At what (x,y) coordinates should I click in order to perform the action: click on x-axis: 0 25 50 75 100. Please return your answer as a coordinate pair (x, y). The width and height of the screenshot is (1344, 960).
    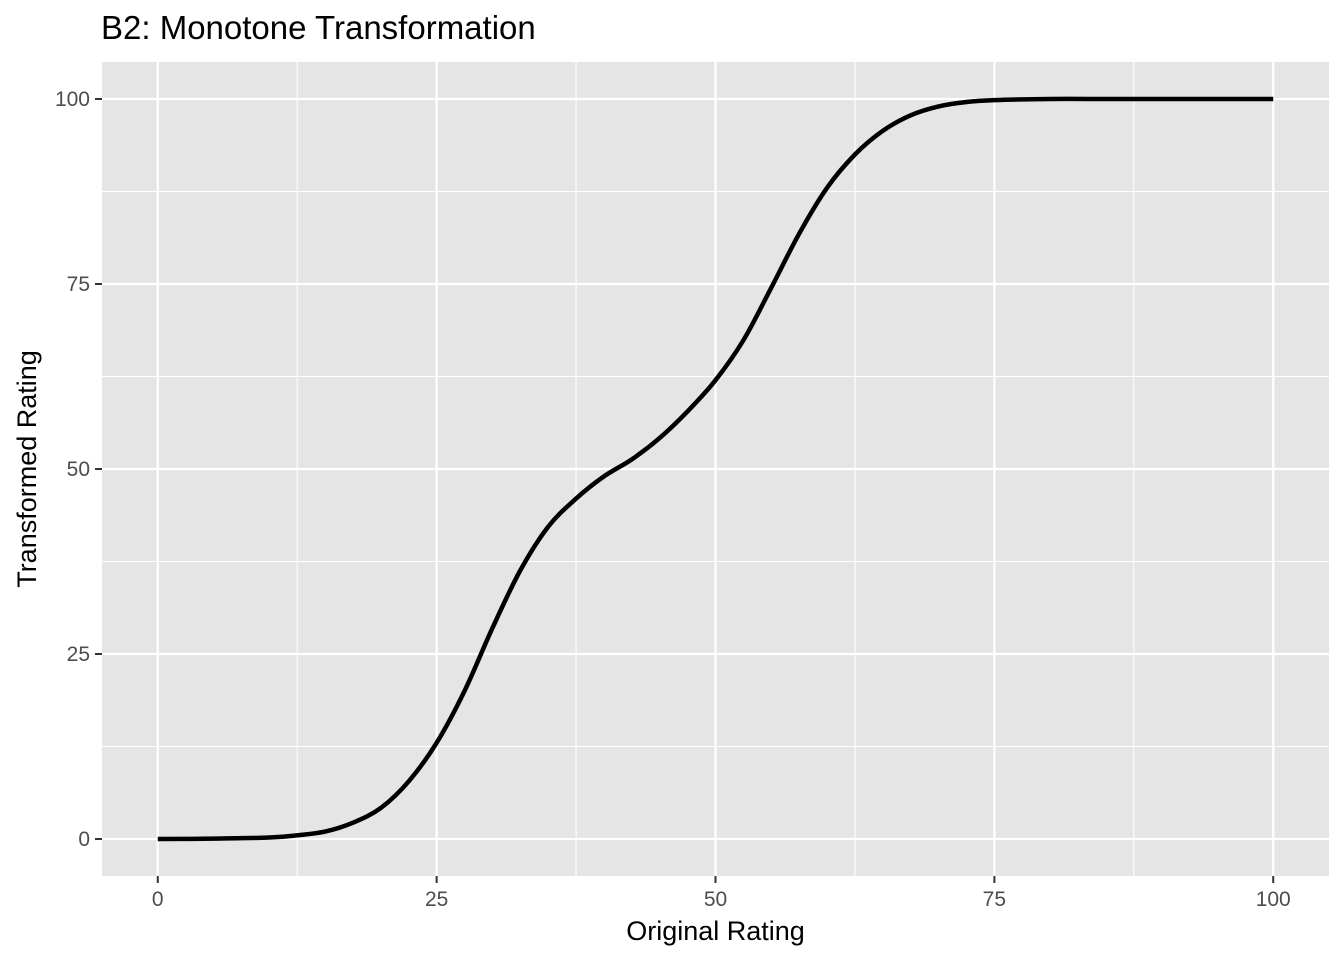
    Looking at the image, I should click on (721, 893).